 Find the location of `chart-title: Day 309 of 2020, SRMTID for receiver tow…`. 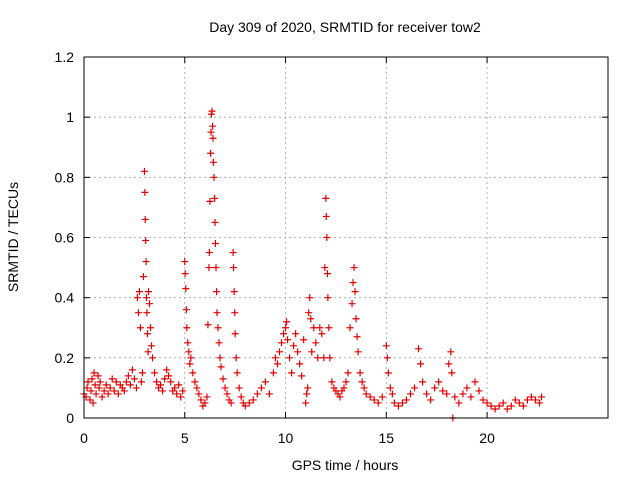

chart-title: Day 309 of 2020, SRMTID for receiver tow… is located at coordinates (345, 27).